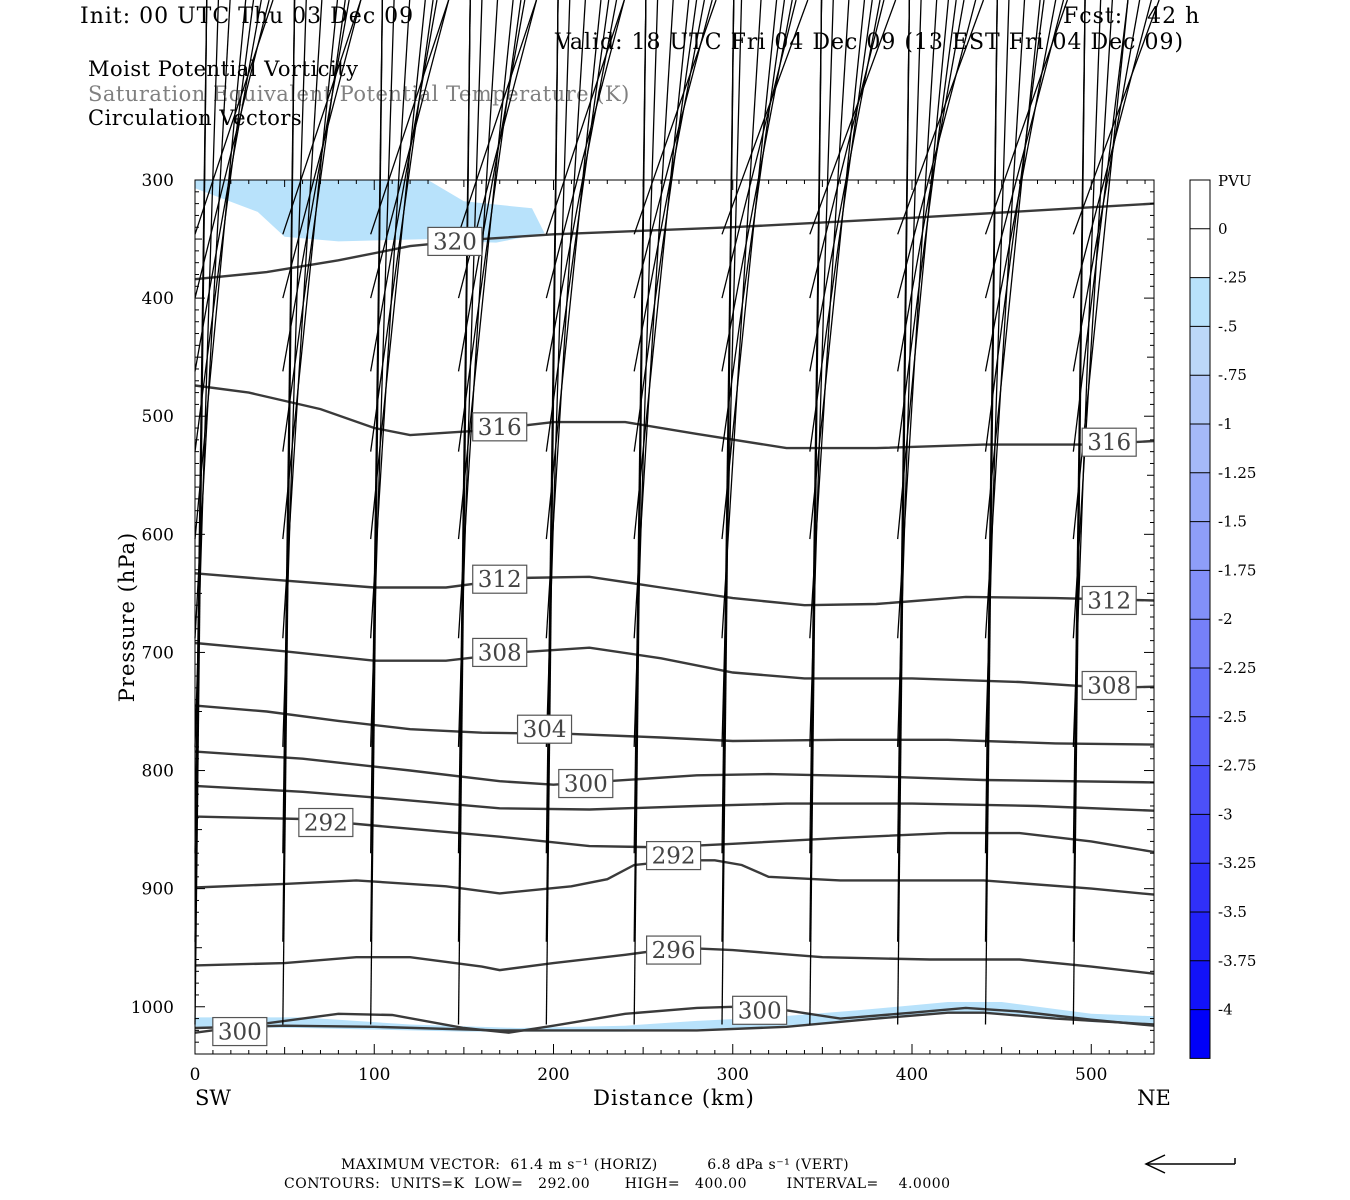  I want to click on colorbar-level-label: -1.75, so click(1237, 570).